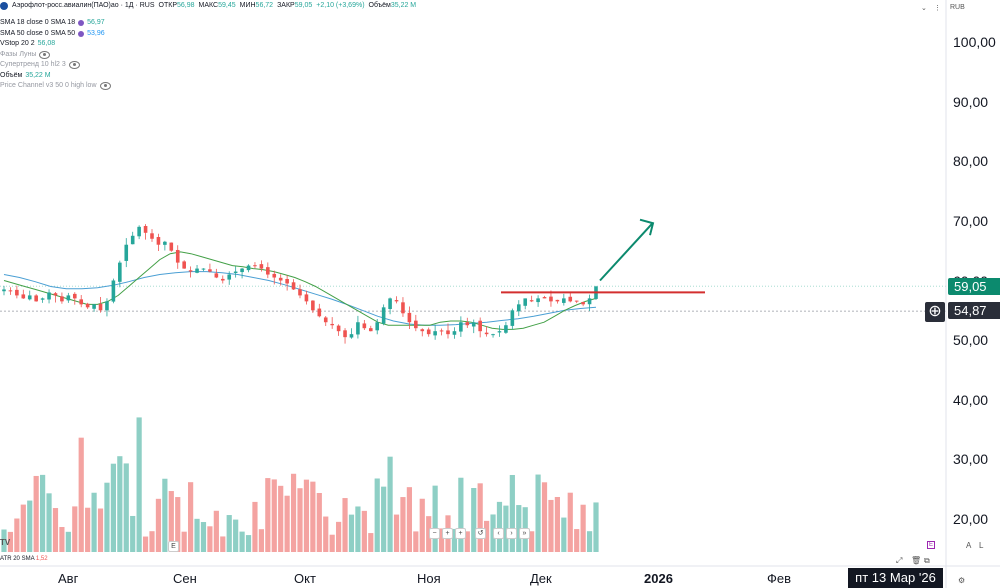 This screenshot has height=588, width=1000. What do you see at coordinates (937, 8) in the screenshot?
I see `more-icon: ⋮` at bounding box center [937, 8].